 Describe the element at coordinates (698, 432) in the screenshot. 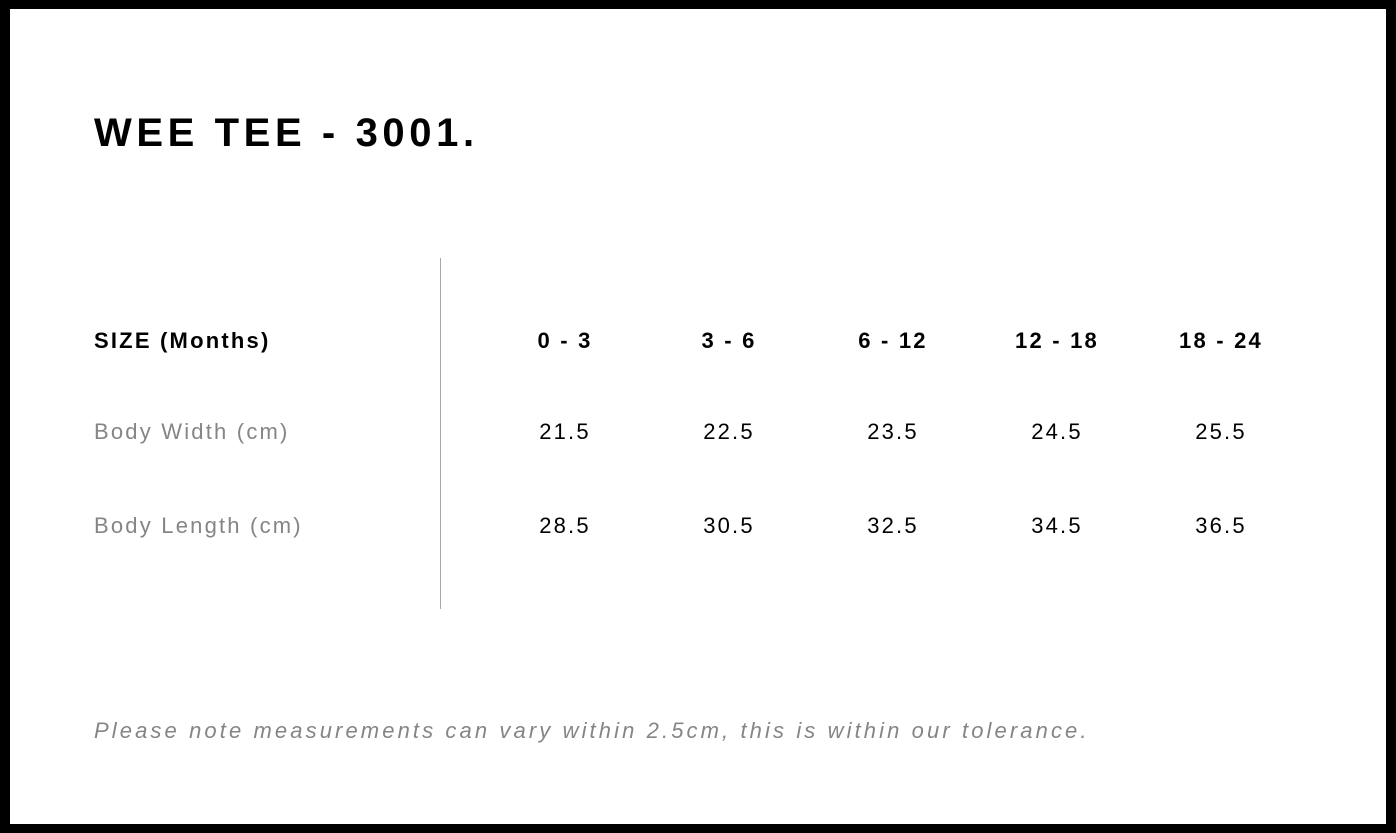

I see `body-width-row: Body Width (cm) 21.5 22.5 23.5 24.5 25.5` at that location.